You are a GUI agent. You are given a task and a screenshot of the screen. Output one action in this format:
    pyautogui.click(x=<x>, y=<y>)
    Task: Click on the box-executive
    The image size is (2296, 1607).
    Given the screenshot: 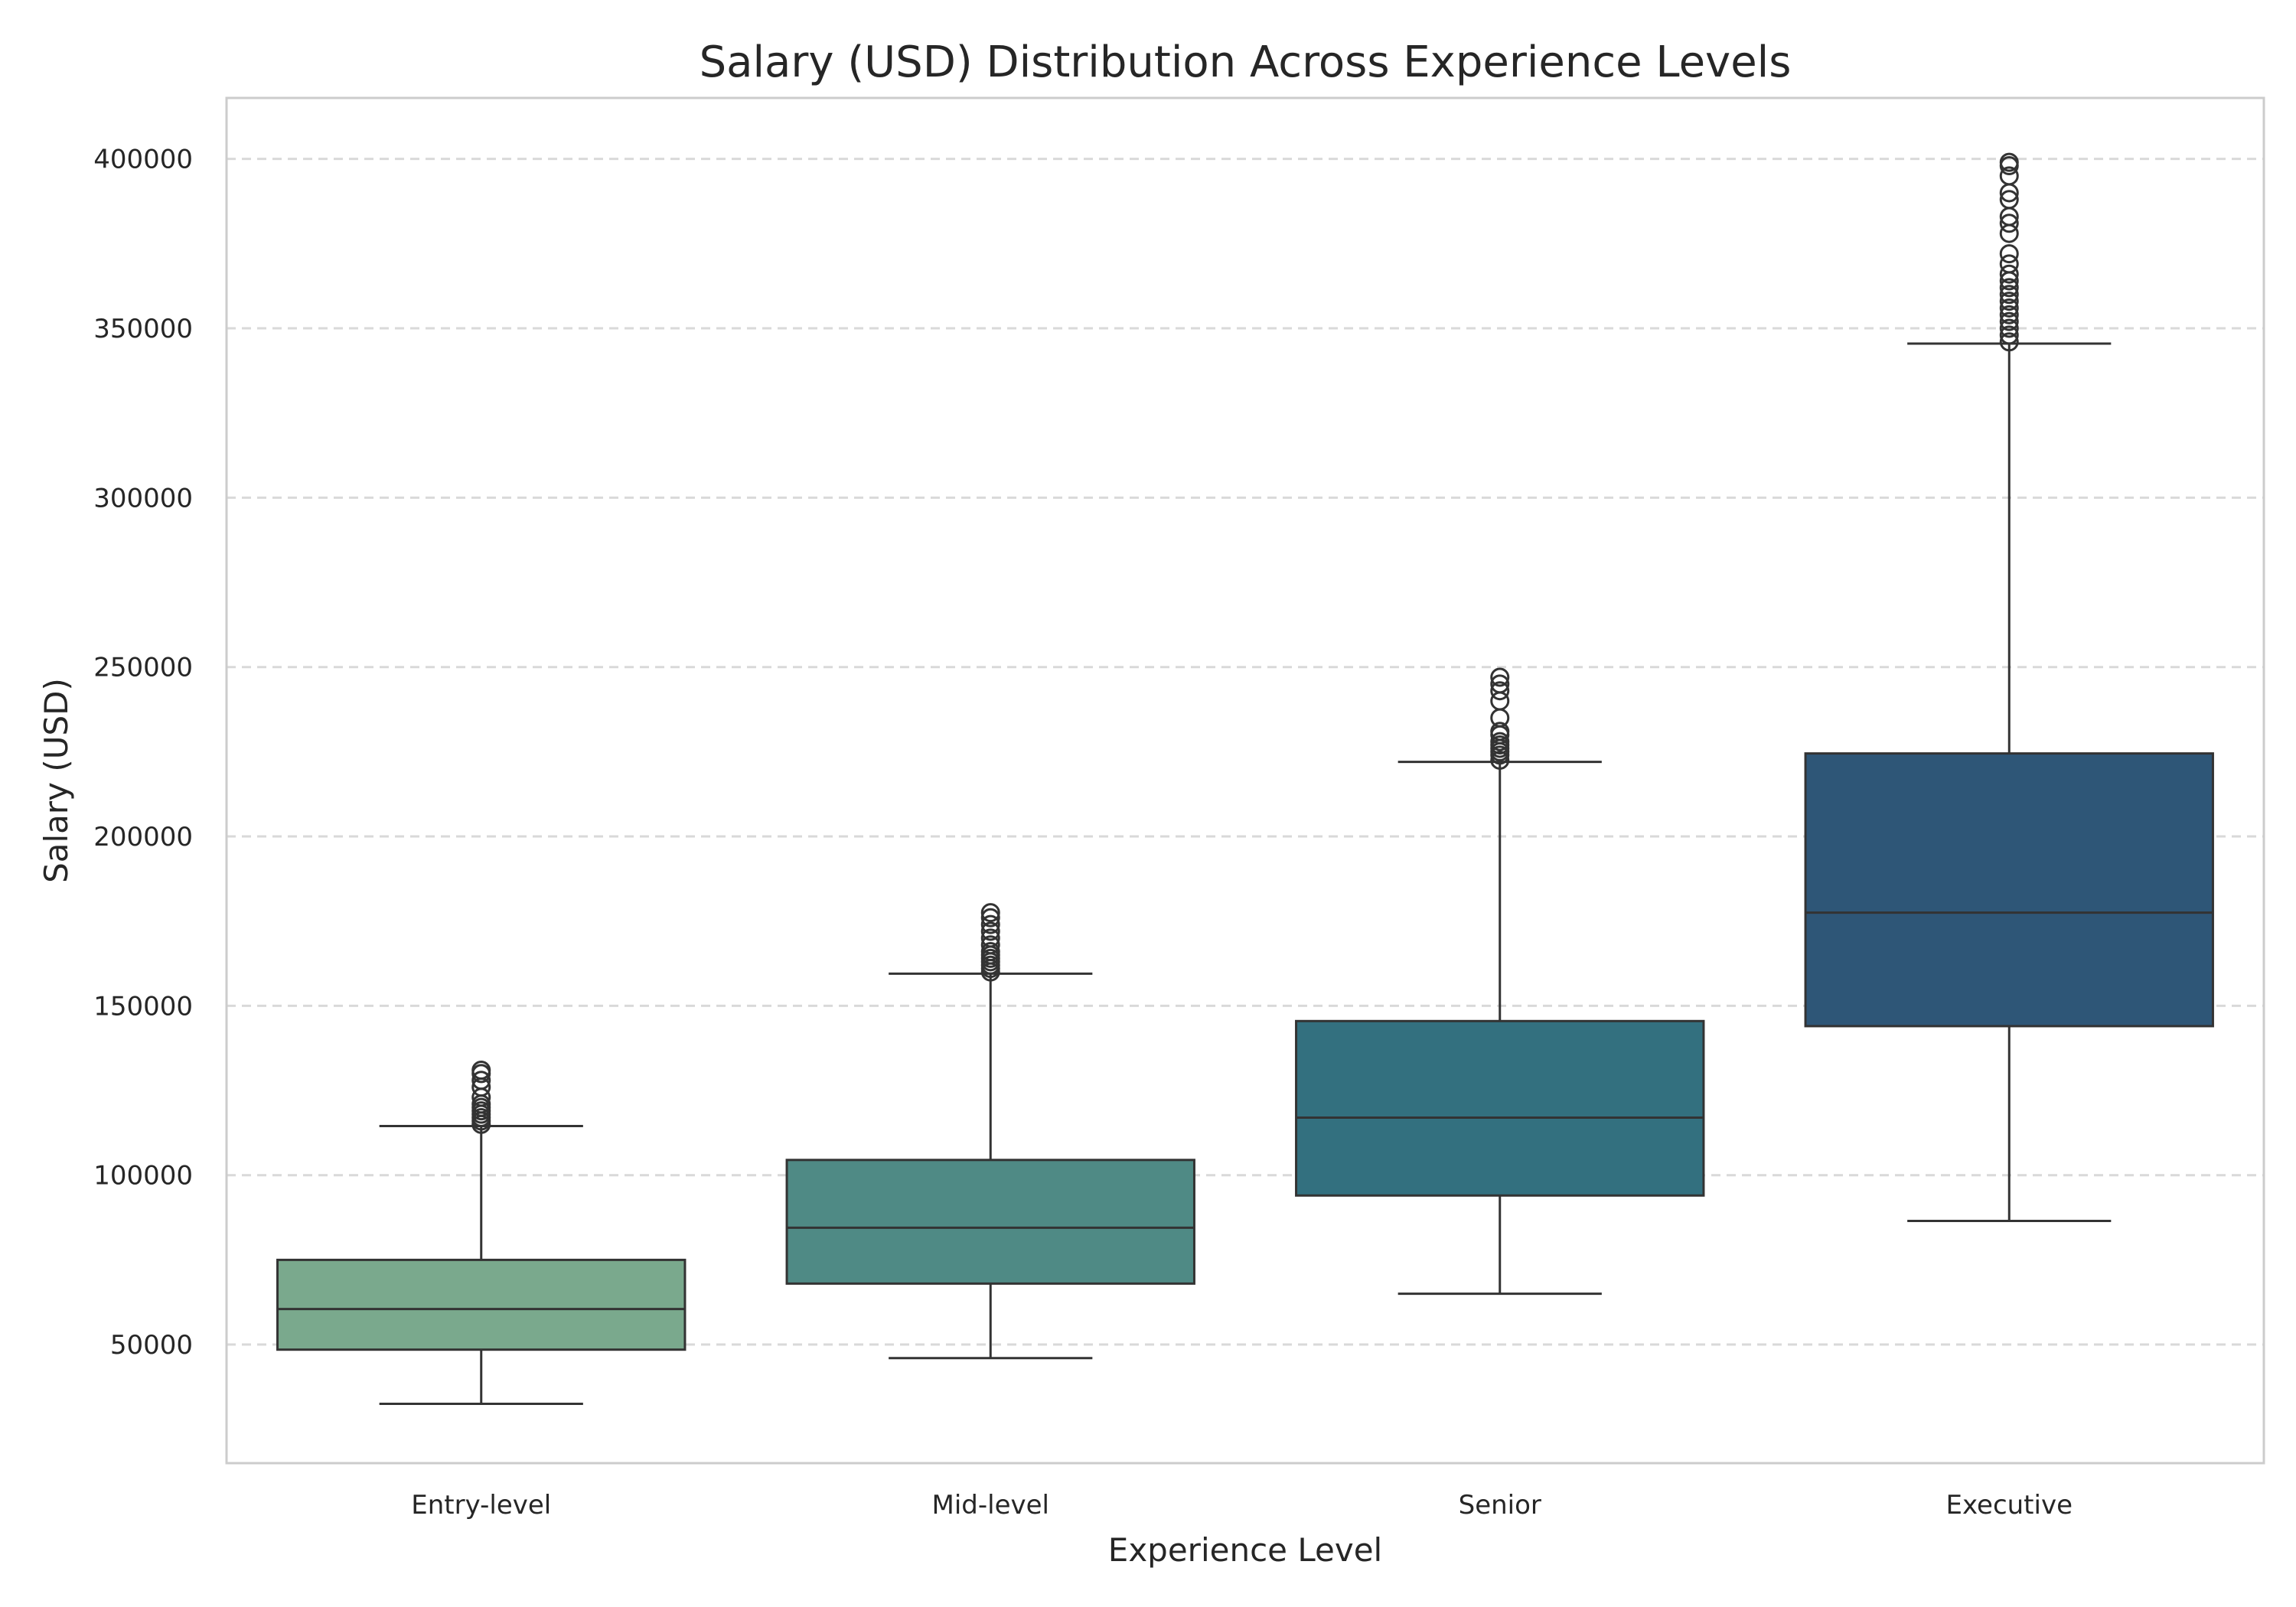 What is the action you would take?
    pyautogui.click(x=2009, y=687)
    